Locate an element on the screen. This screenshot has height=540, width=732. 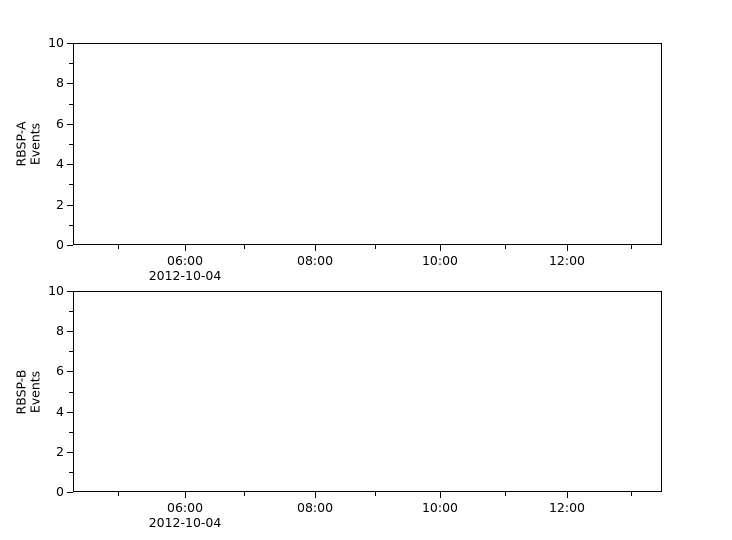
y-axis-label-rbsp-b: RBSP-B Events is located at coordinates (28, 391).